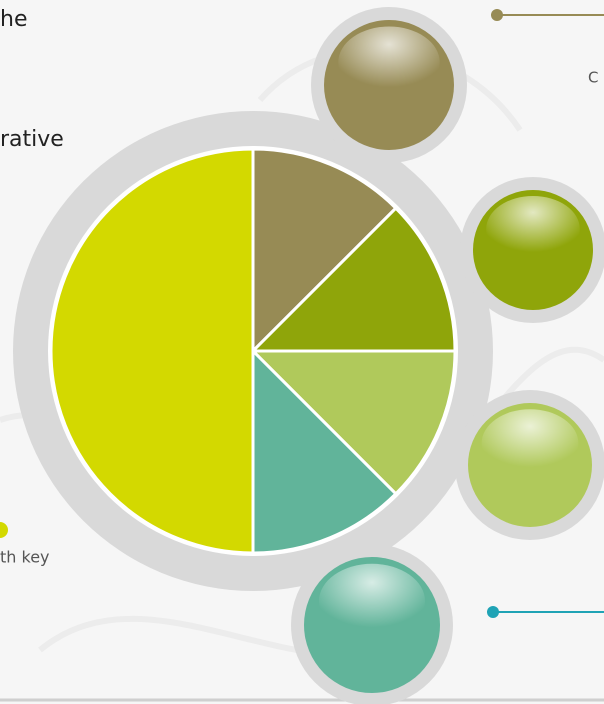 Image resolution: width=604 pixels, height=704 pixels. I want to click on annotation: he, so click(13, 19).